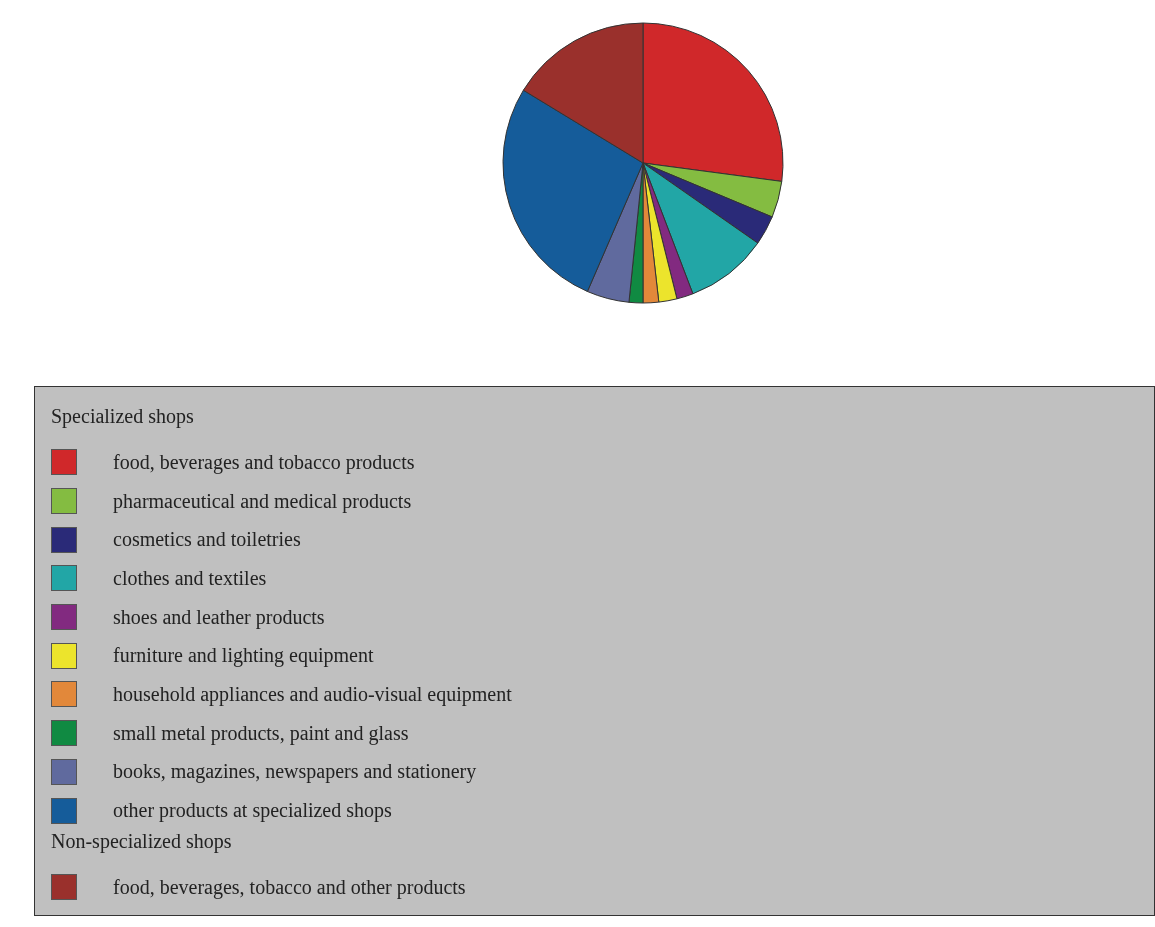  I want to click on legend-label: shoes and leather products, so click(219, 617).